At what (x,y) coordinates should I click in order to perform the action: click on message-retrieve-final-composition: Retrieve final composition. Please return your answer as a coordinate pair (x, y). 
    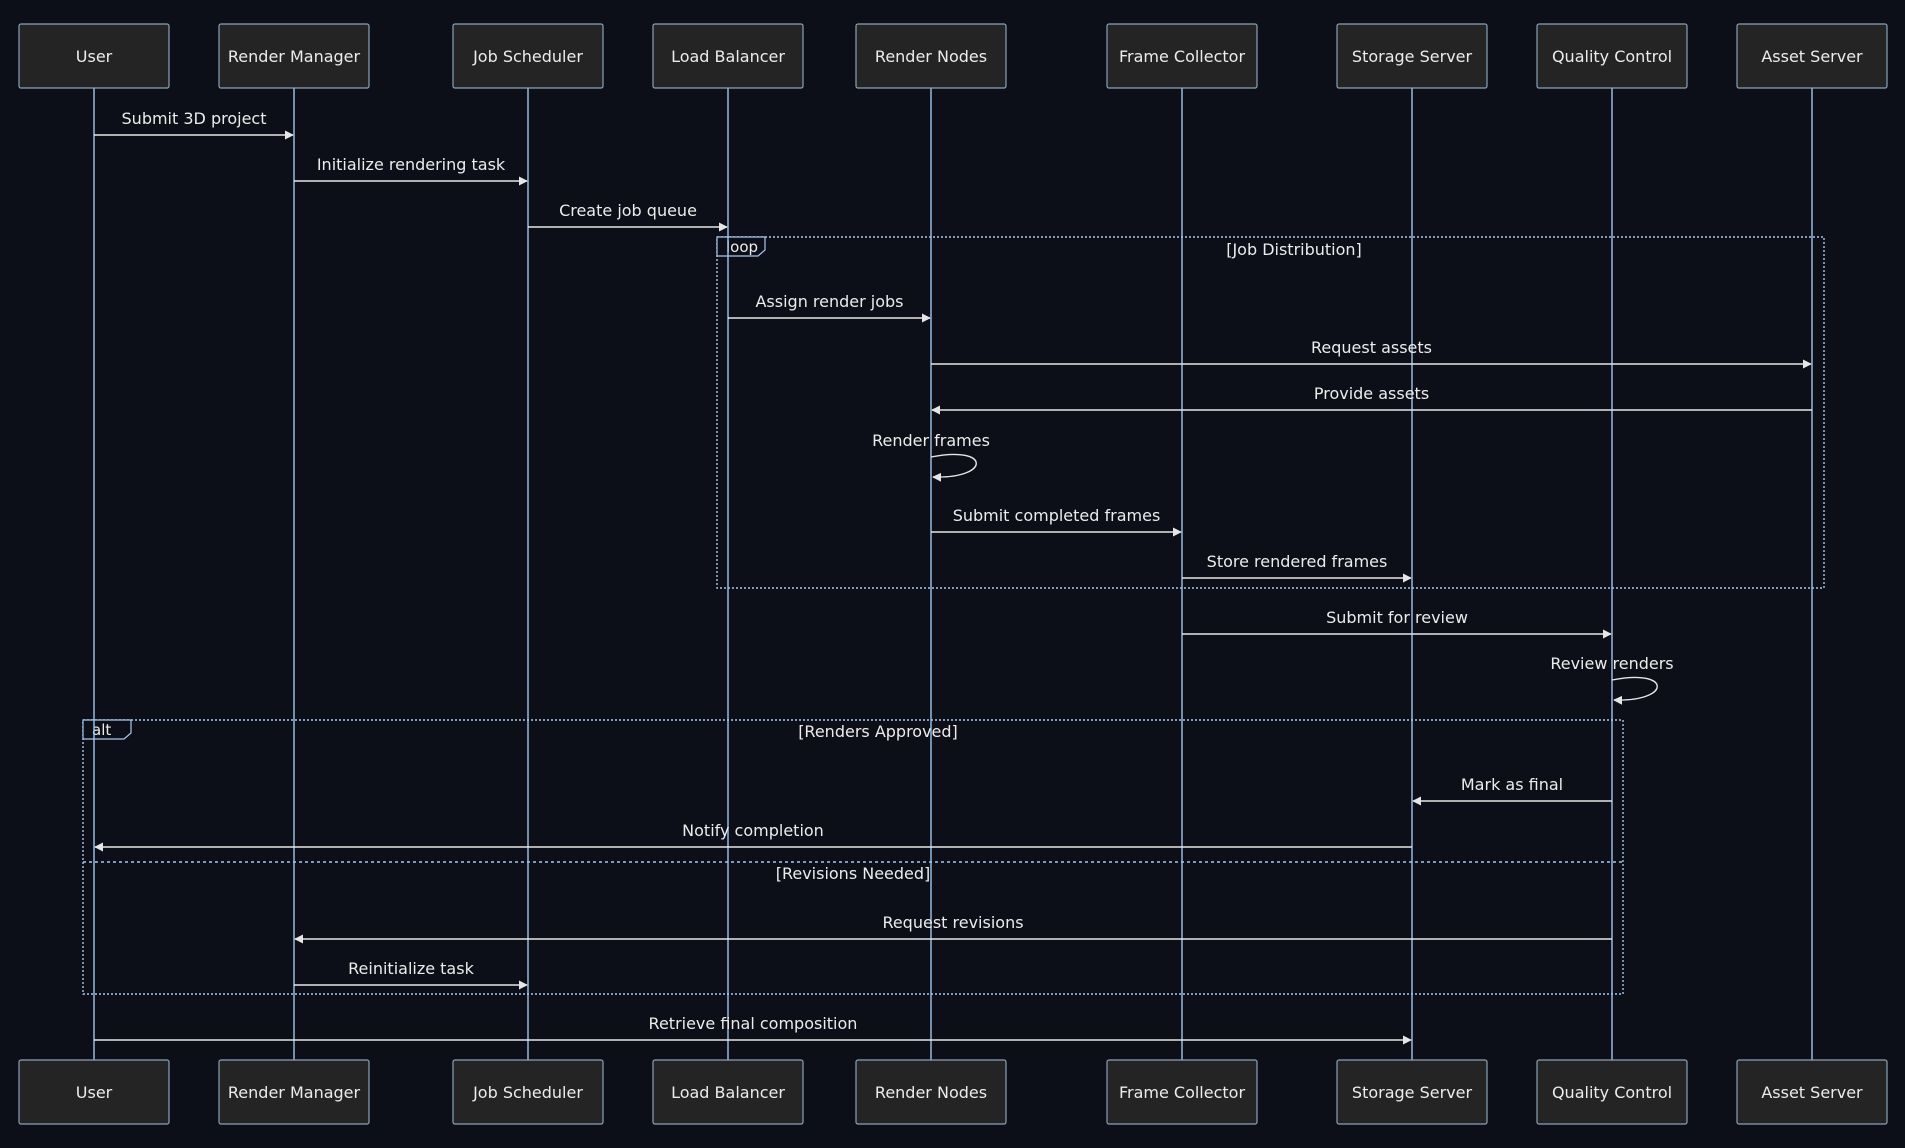
    Looking at the image, I should click on (753, 1029).